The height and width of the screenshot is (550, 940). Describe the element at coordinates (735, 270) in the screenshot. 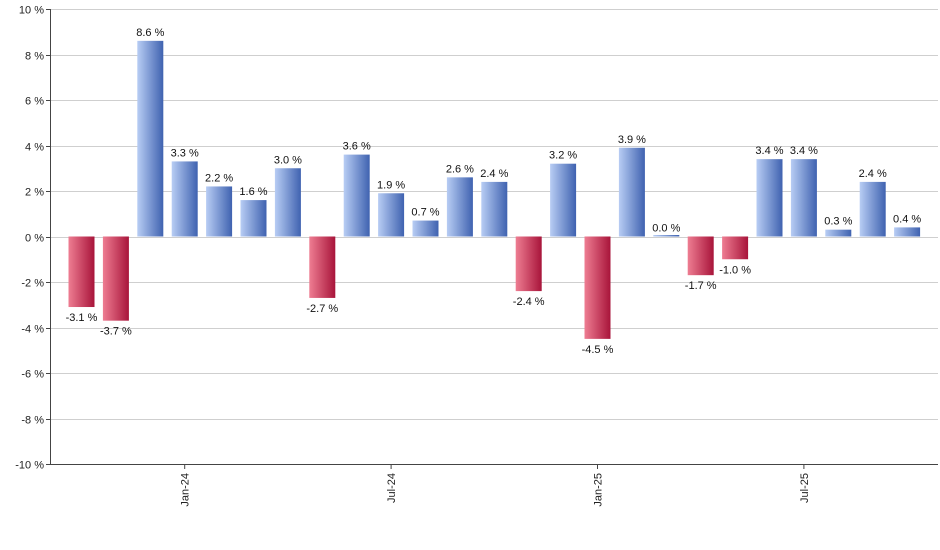

I see `data-label-May-25: -1.0 %` at that location.